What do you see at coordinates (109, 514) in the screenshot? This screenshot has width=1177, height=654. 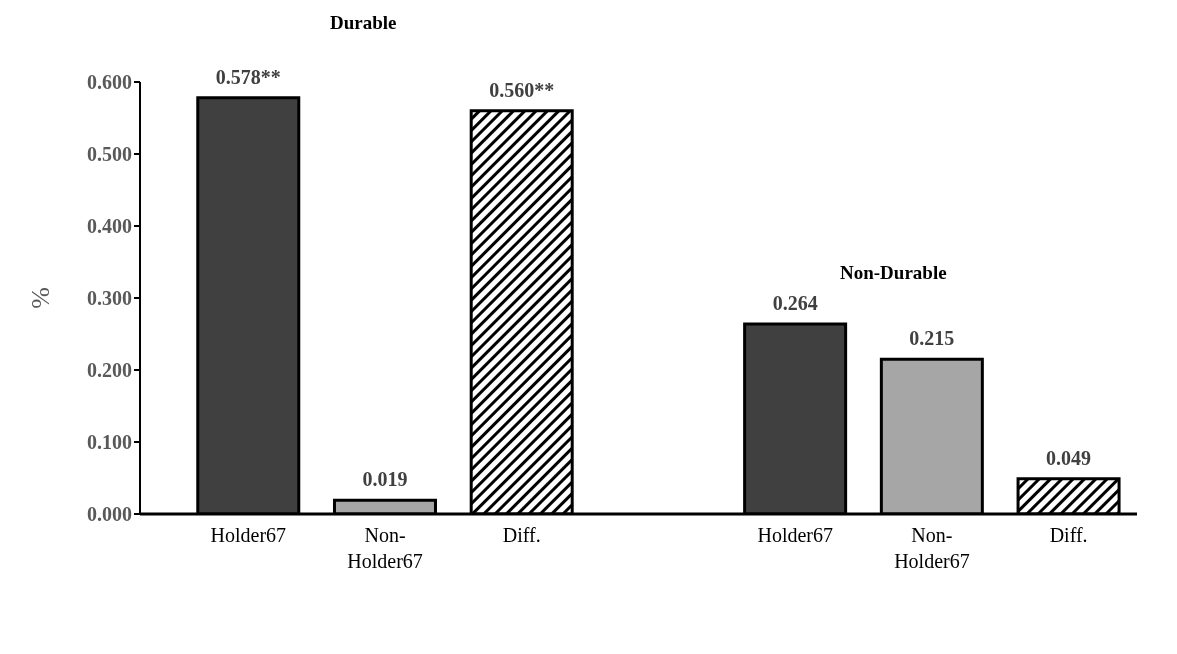 I see `y-tick-label: 0.000` at bounding box center [109, 514].